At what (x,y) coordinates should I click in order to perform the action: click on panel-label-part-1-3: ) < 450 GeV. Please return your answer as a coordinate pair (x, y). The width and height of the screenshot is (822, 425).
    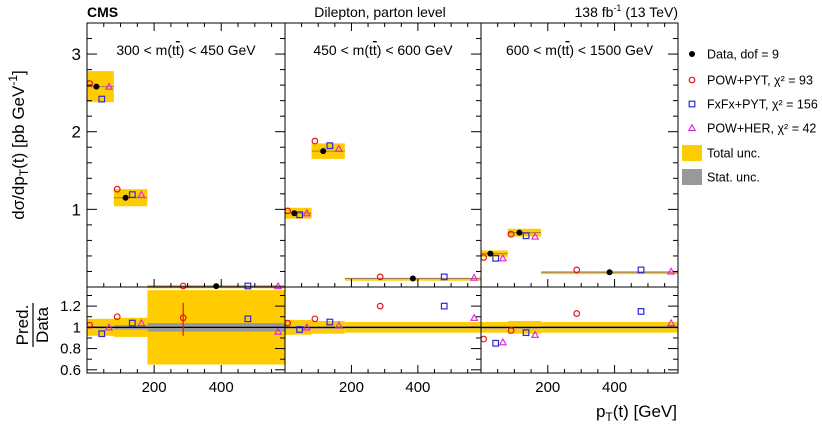
    Looking at the image, I should click on (218, 50).